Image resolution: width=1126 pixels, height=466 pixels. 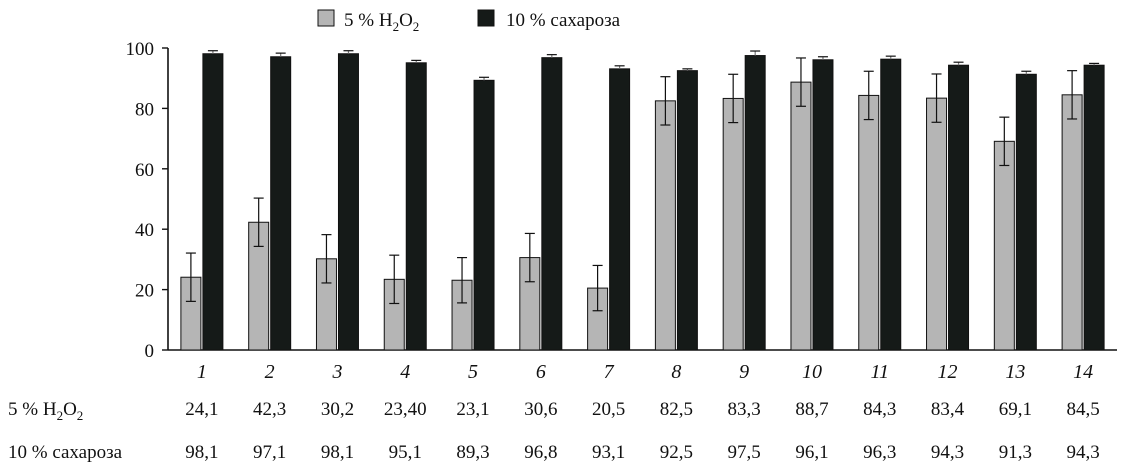 I want to click on table-row-label-sucrose: 10 % сахароза, so click(x=65, y=452).